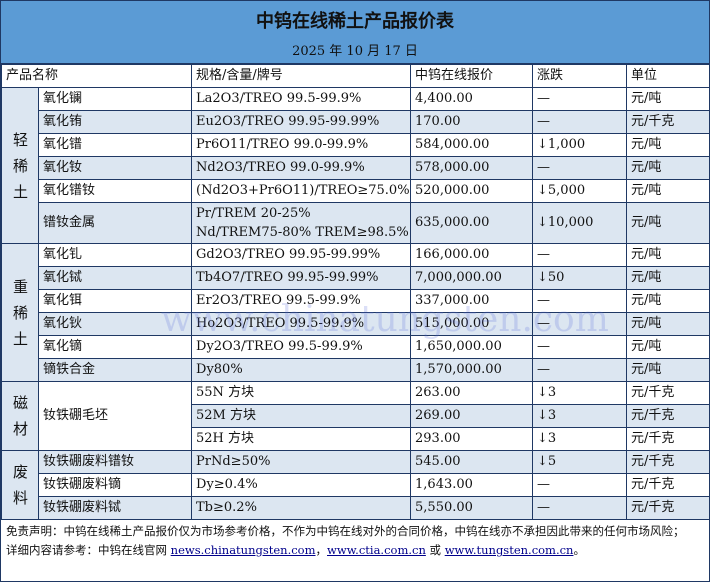 Image resolution: width=710 pixels, height=582 pixels. What do you see at coordinates (580, 223) in the screenshot?
I see `change: ↓10,000` at bounding box center [580, 223].